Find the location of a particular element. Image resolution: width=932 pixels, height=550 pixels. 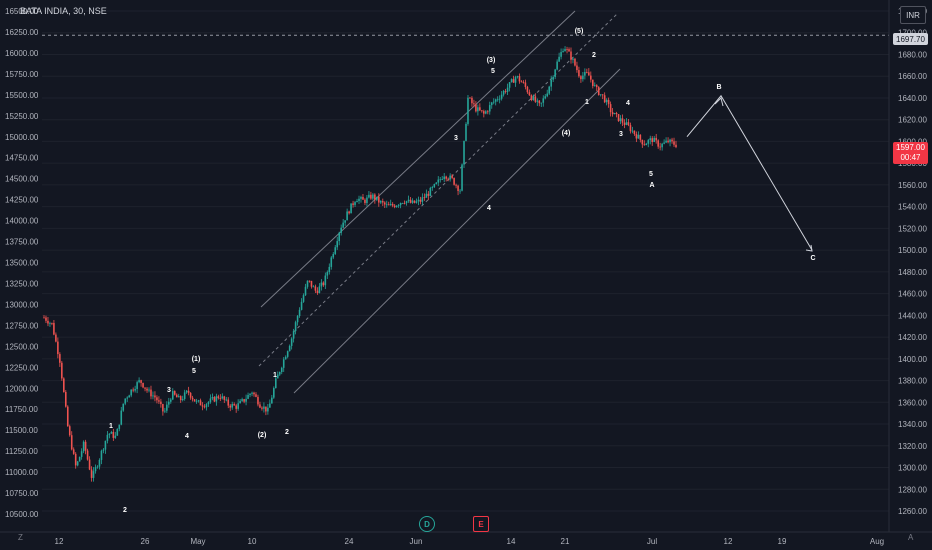

right-tick-label: 1600.00 is located at coordinates (912, 141).